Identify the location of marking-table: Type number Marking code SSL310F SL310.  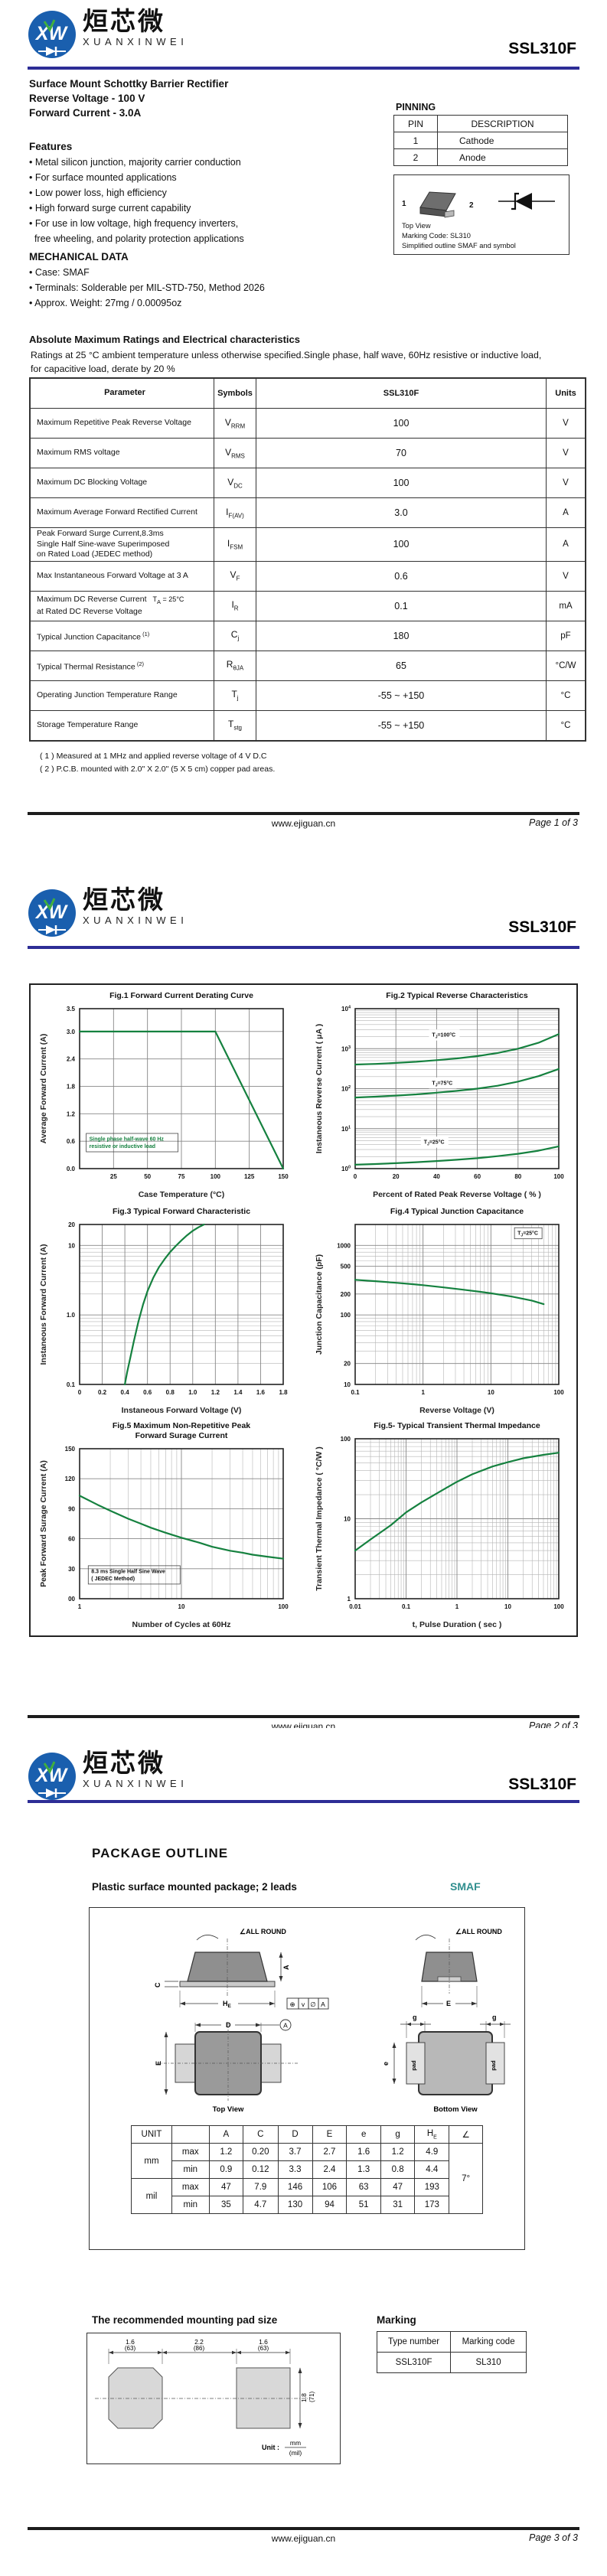
(452, 2352).